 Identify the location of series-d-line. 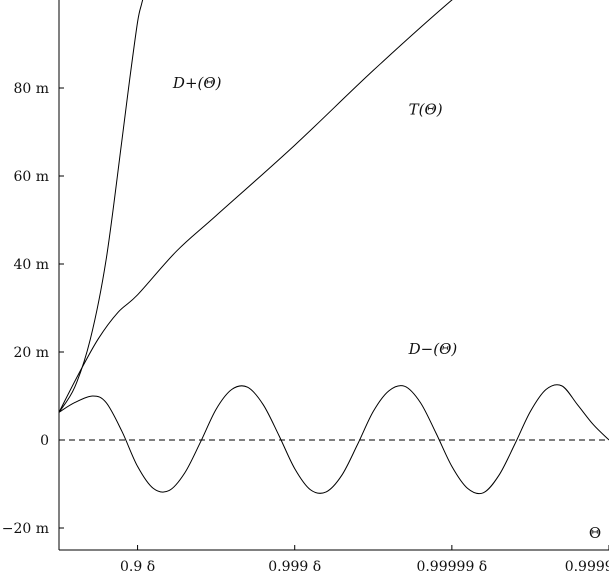
(101, 206).